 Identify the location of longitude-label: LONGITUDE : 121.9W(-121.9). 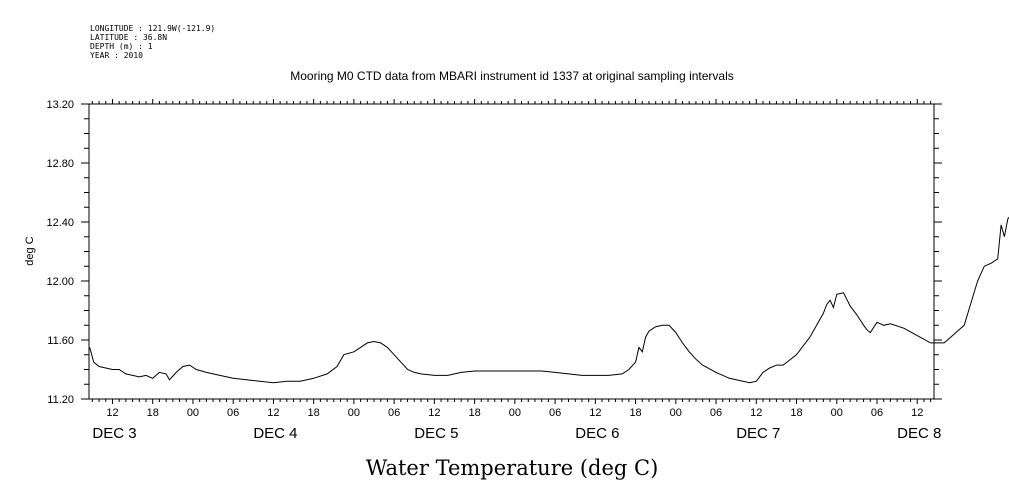
(152, 28).